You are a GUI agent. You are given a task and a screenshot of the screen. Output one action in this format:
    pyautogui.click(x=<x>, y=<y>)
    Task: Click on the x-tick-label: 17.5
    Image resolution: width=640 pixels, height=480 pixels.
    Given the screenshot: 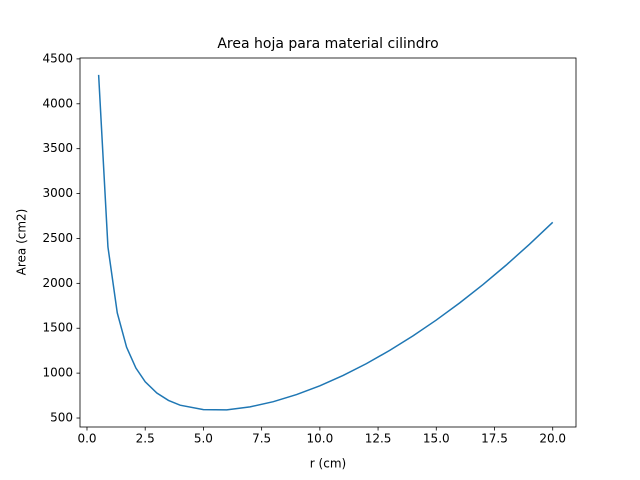 What is the action you would take?
    pyautogui.click(x=494, y=439)
    